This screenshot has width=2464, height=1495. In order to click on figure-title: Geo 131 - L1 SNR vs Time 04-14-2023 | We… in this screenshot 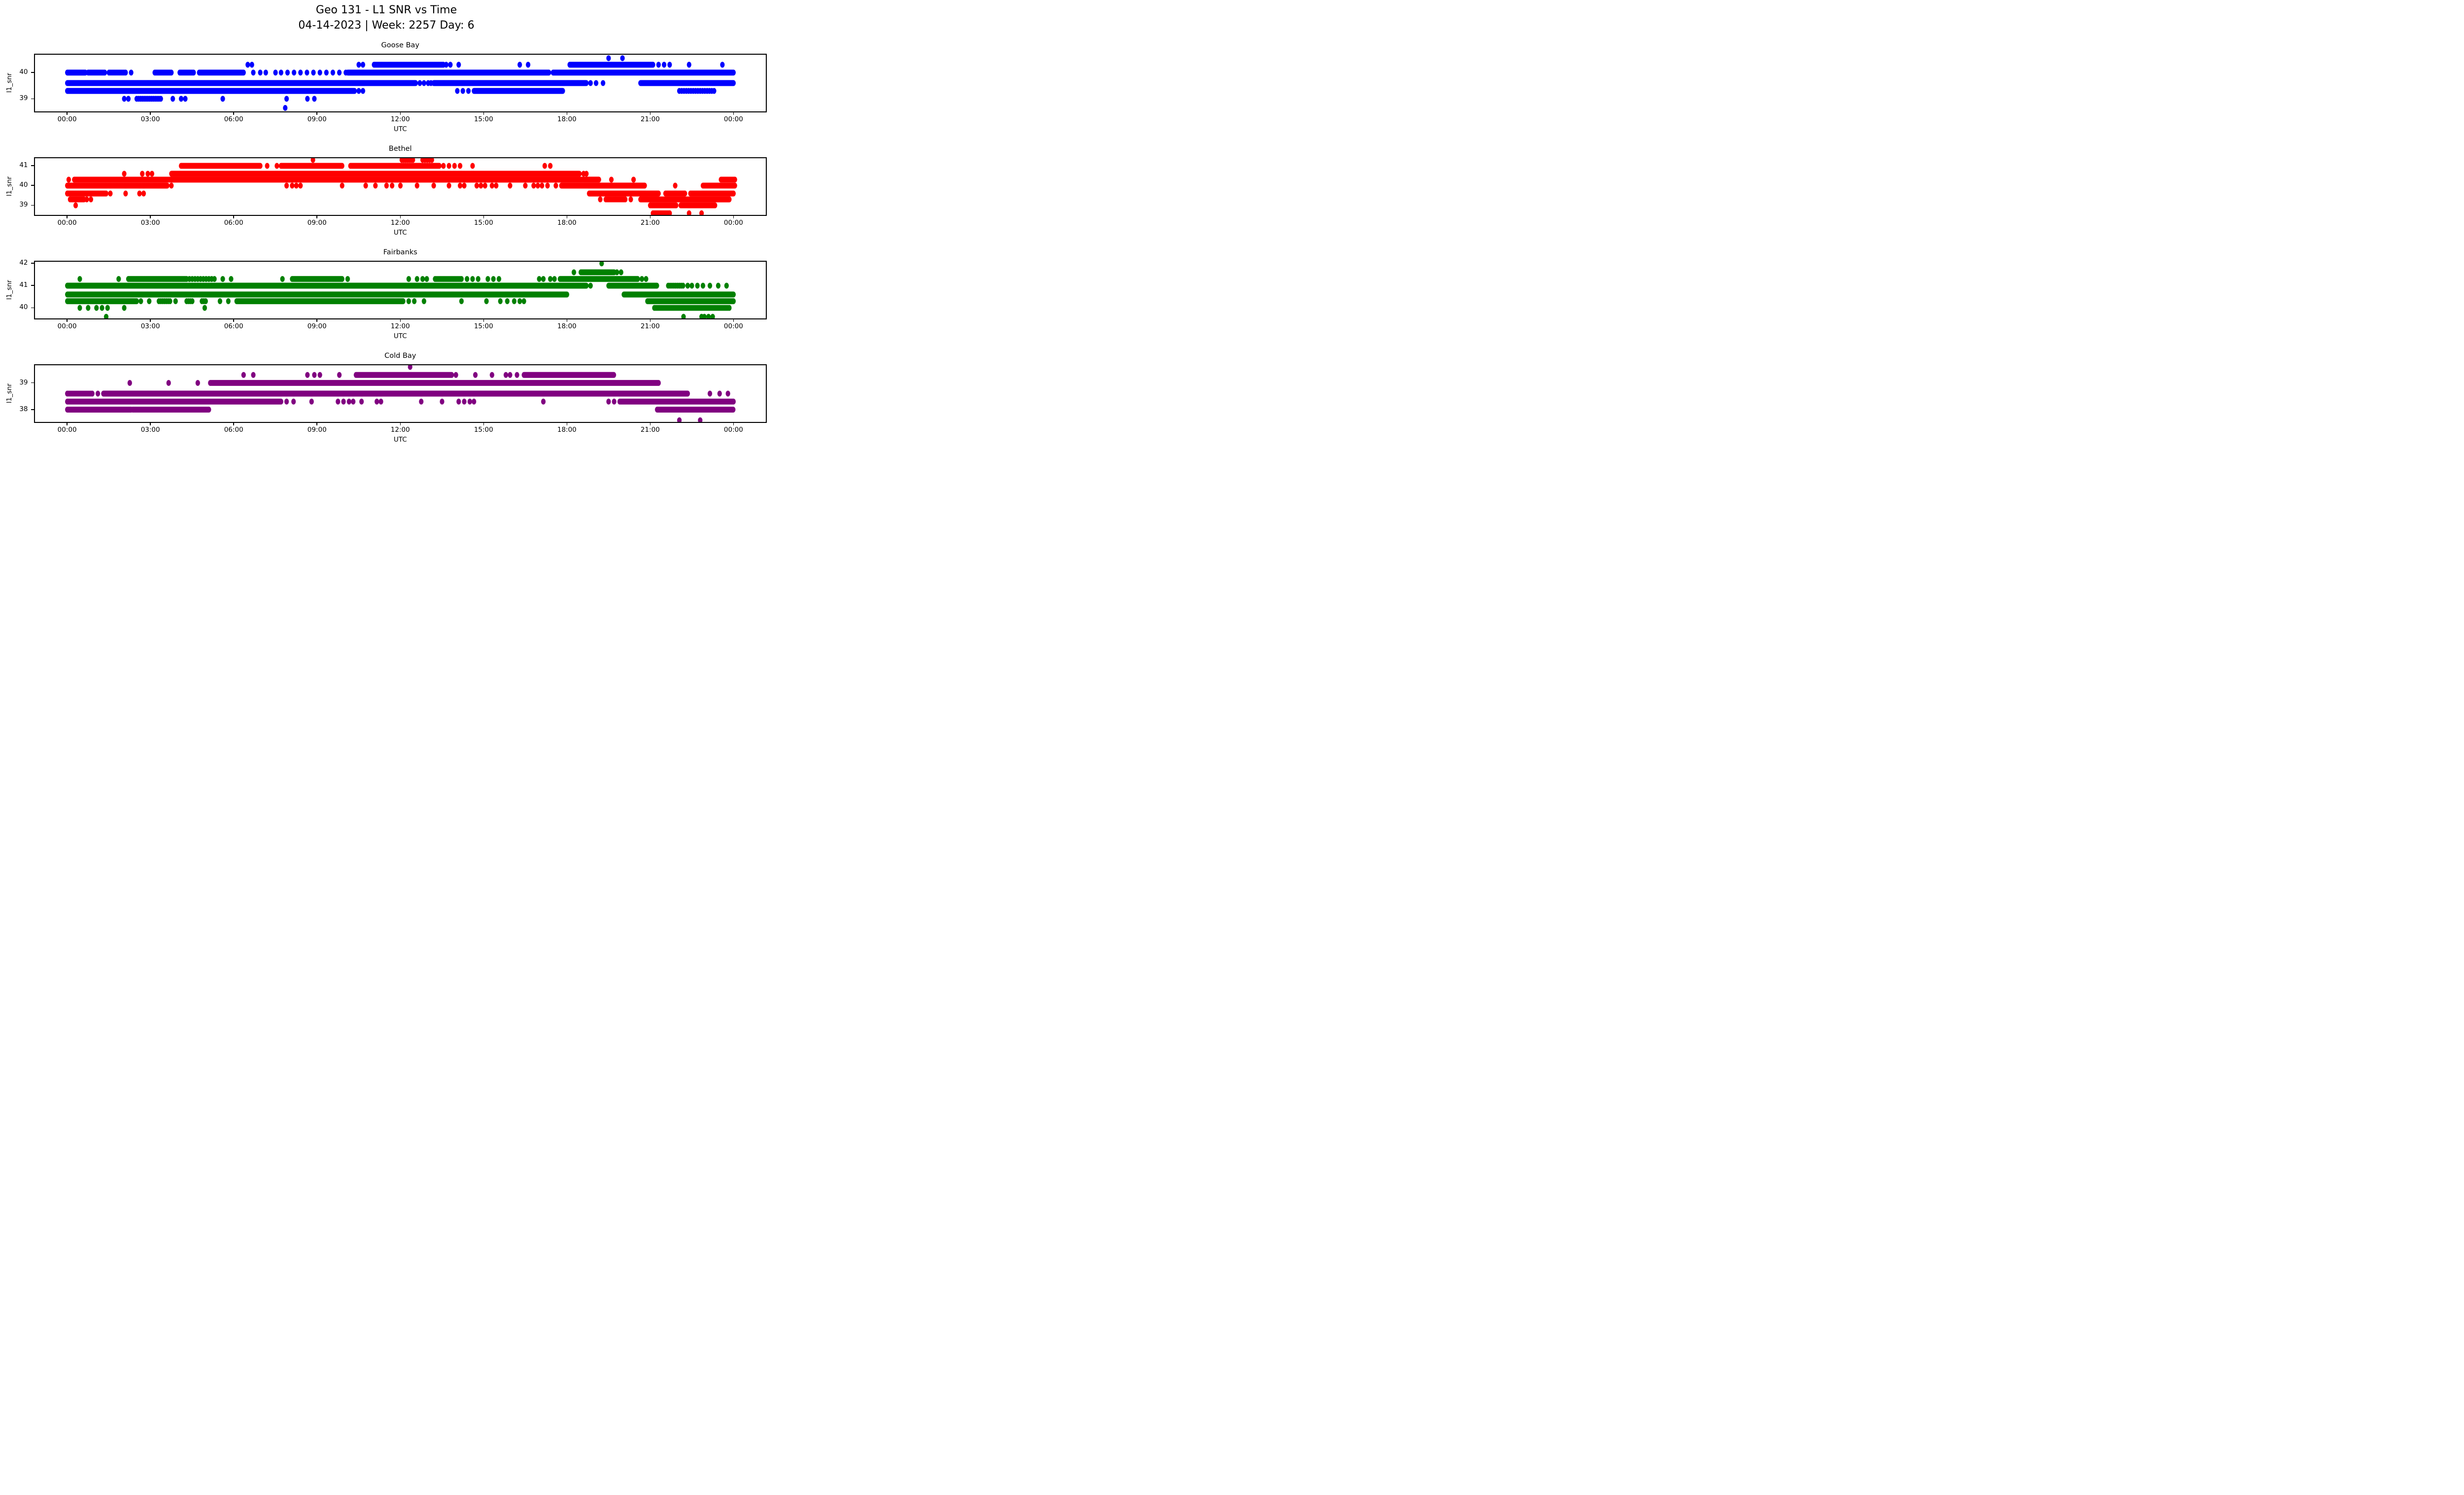, I will do `click(386, 18)`.